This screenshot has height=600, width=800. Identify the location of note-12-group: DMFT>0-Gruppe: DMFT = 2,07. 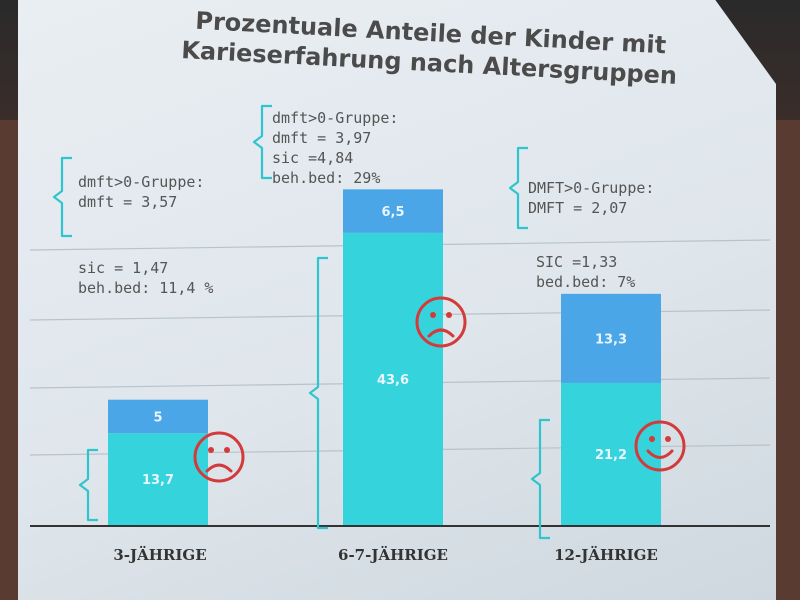
(591, 198).